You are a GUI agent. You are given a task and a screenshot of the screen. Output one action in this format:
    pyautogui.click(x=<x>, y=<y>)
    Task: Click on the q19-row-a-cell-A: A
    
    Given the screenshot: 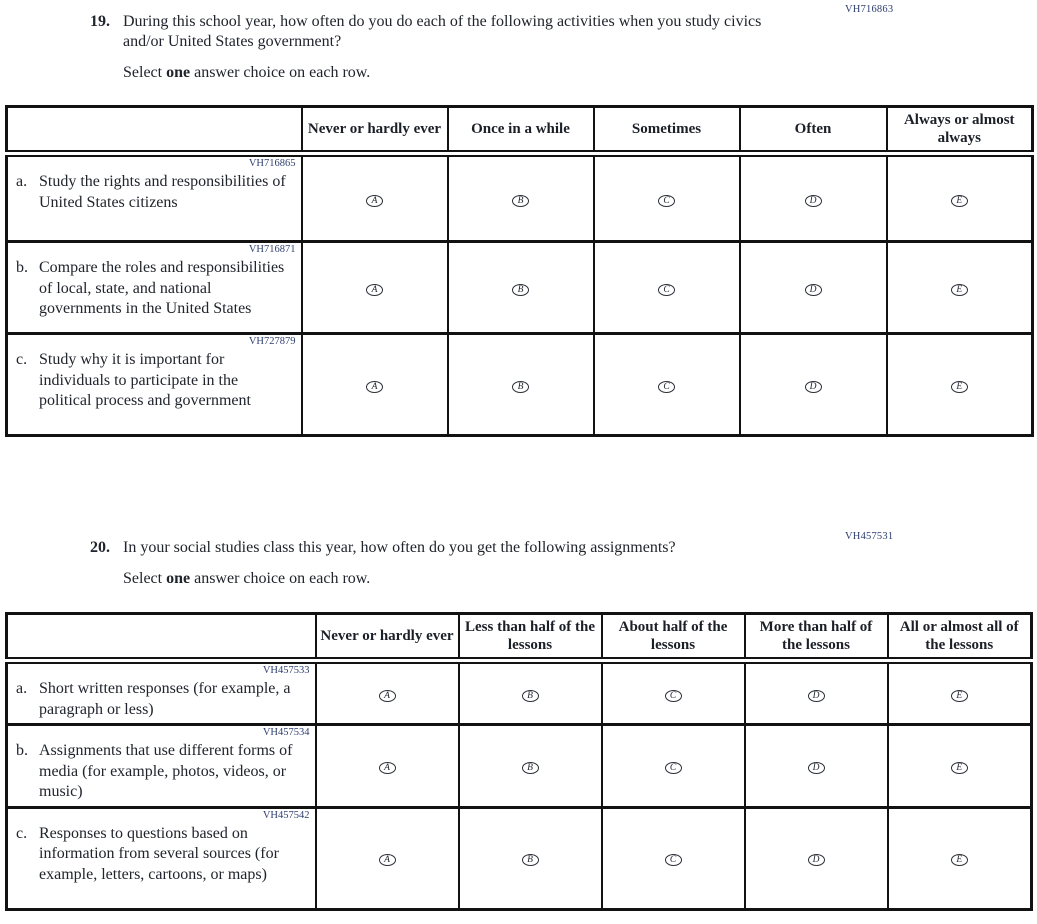 What is the action you would take?
    pyautogui.click(x=374, y=197)
    